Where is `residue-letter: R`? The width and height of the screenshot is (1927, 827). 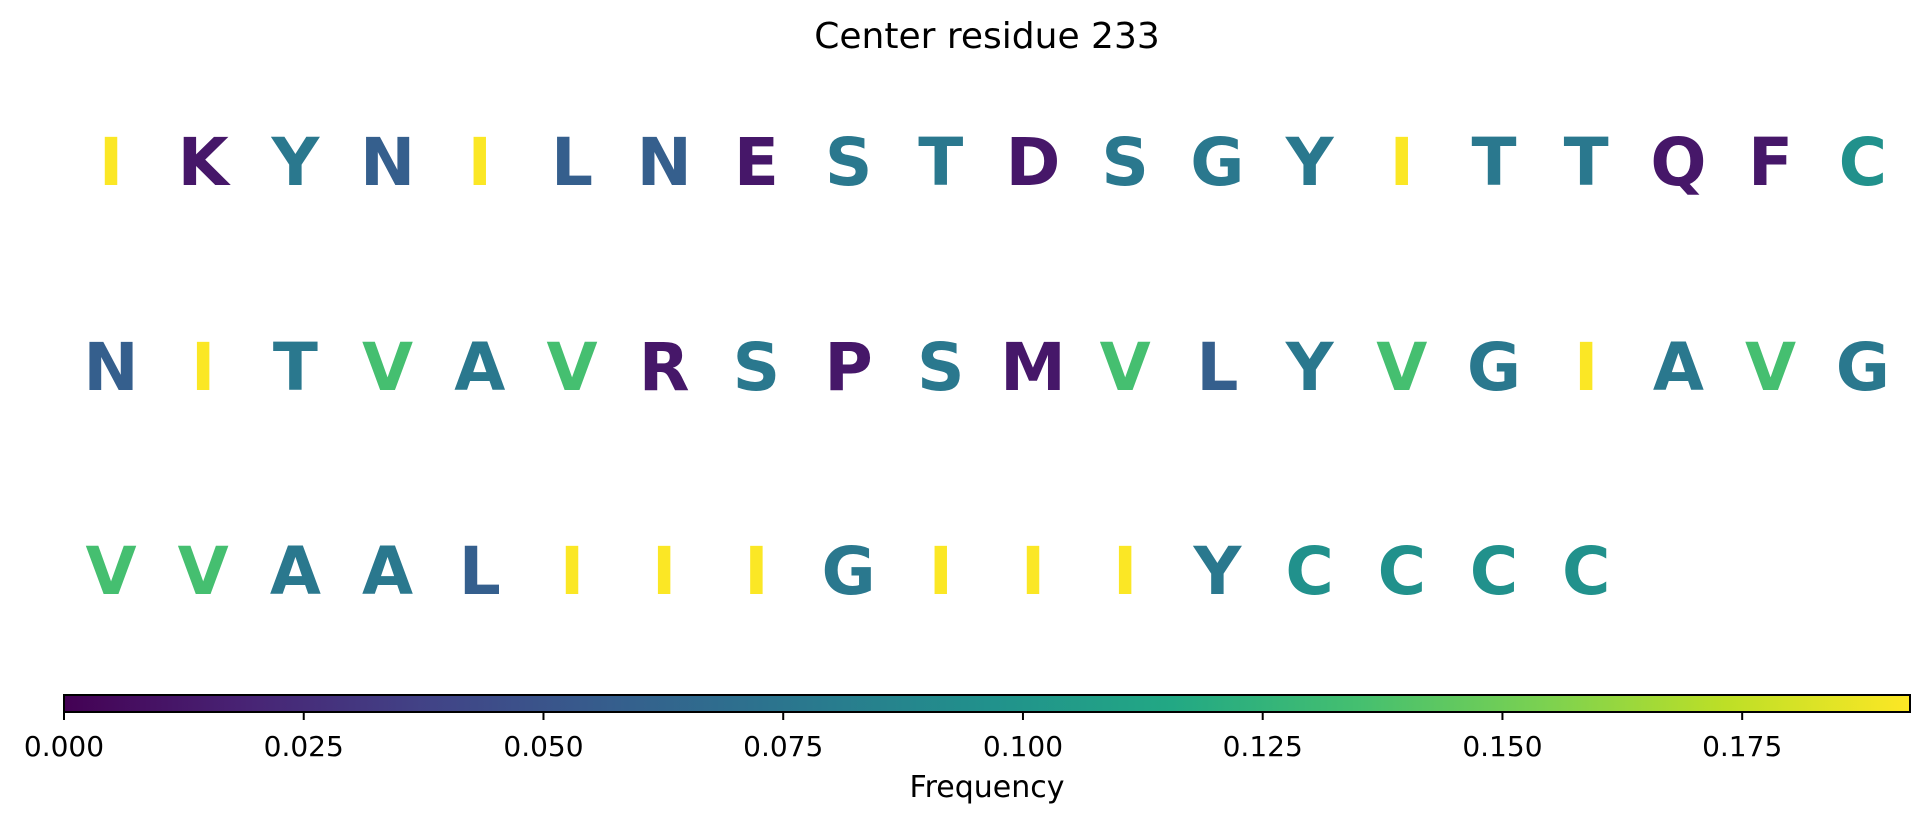
residue-letter: R is located at coordinates (664, 367).